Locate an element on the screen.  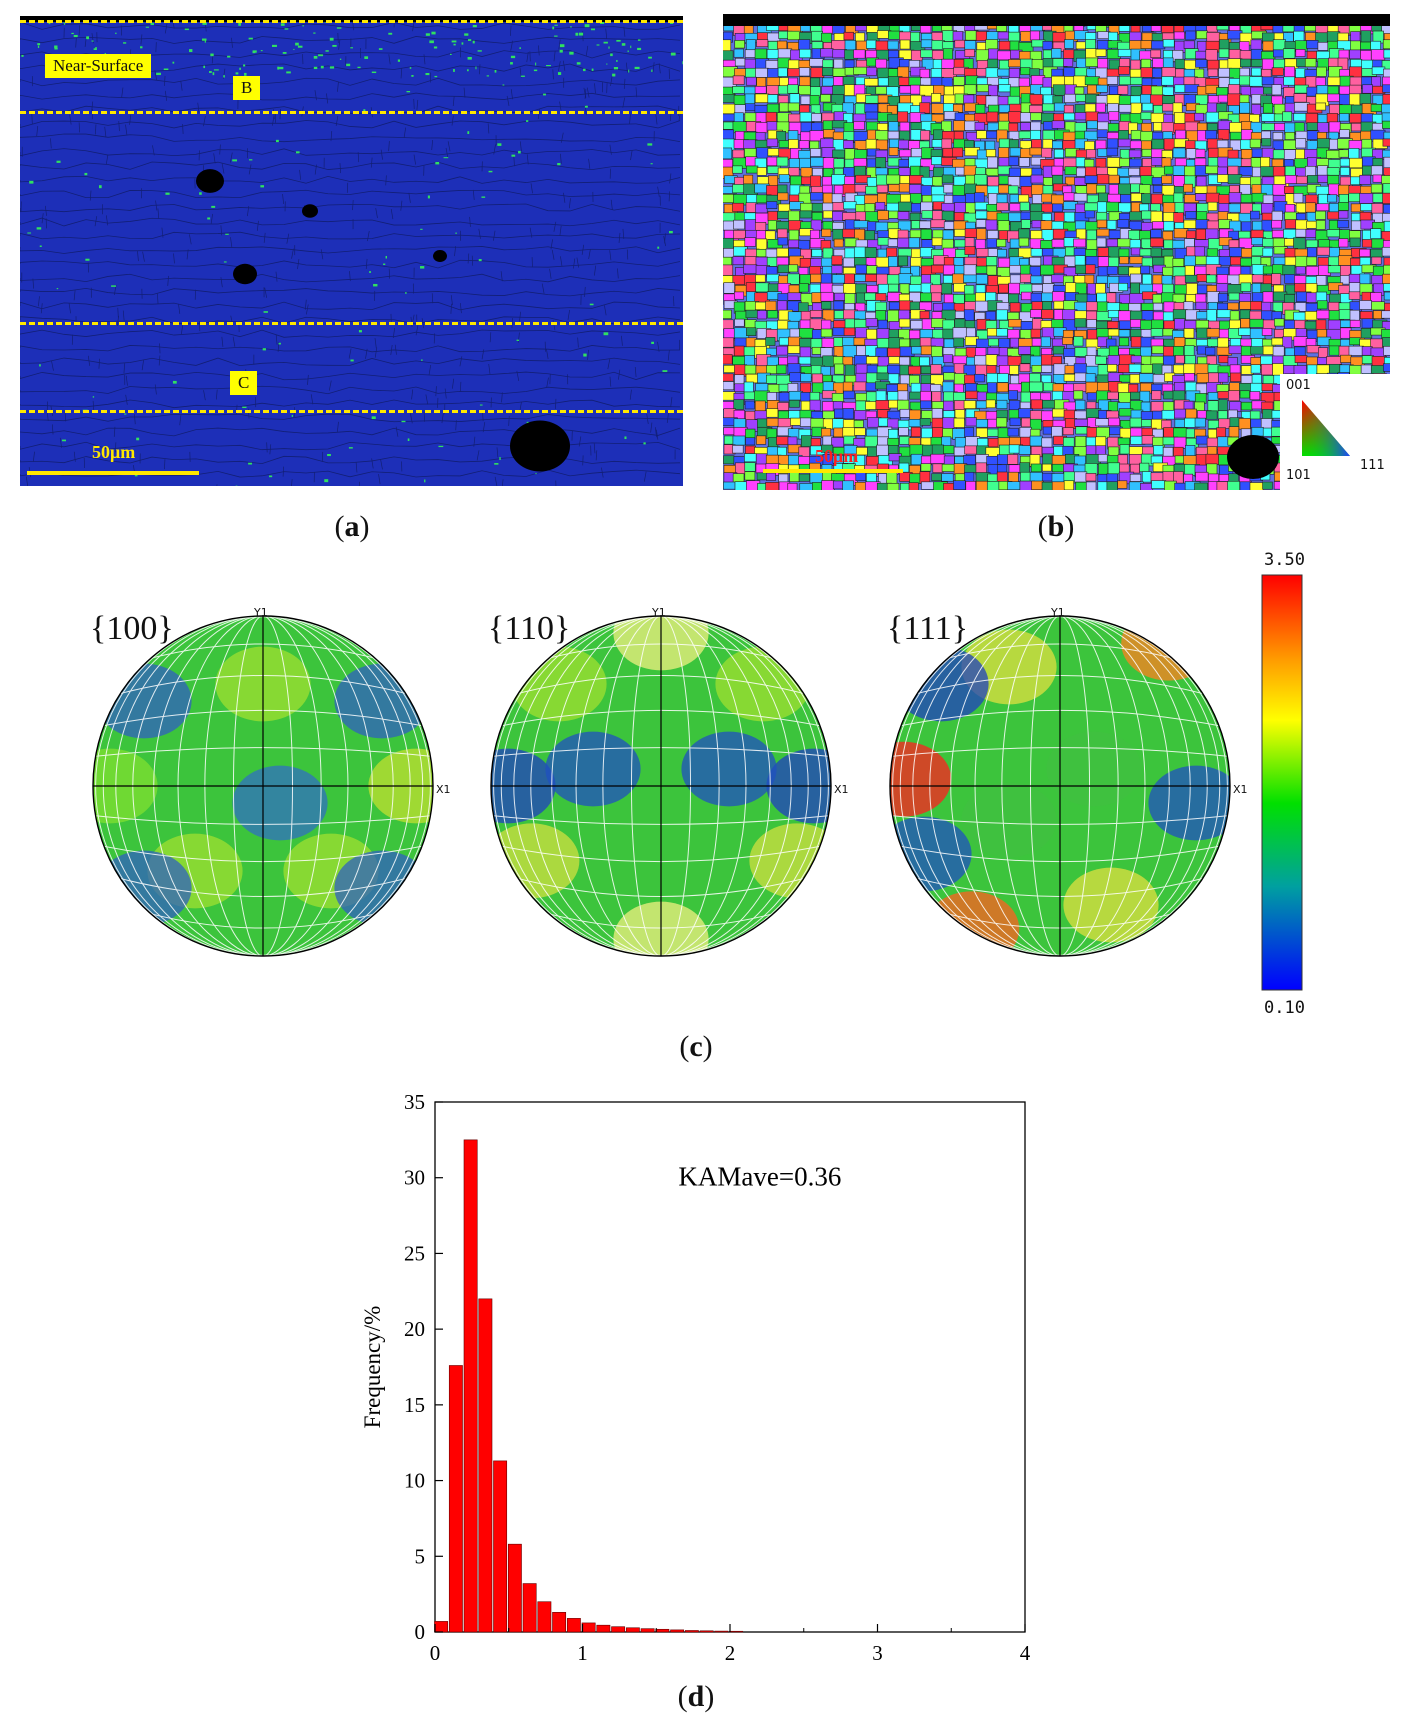
pf-title-110: {110} is located at coordinates (529, 628).